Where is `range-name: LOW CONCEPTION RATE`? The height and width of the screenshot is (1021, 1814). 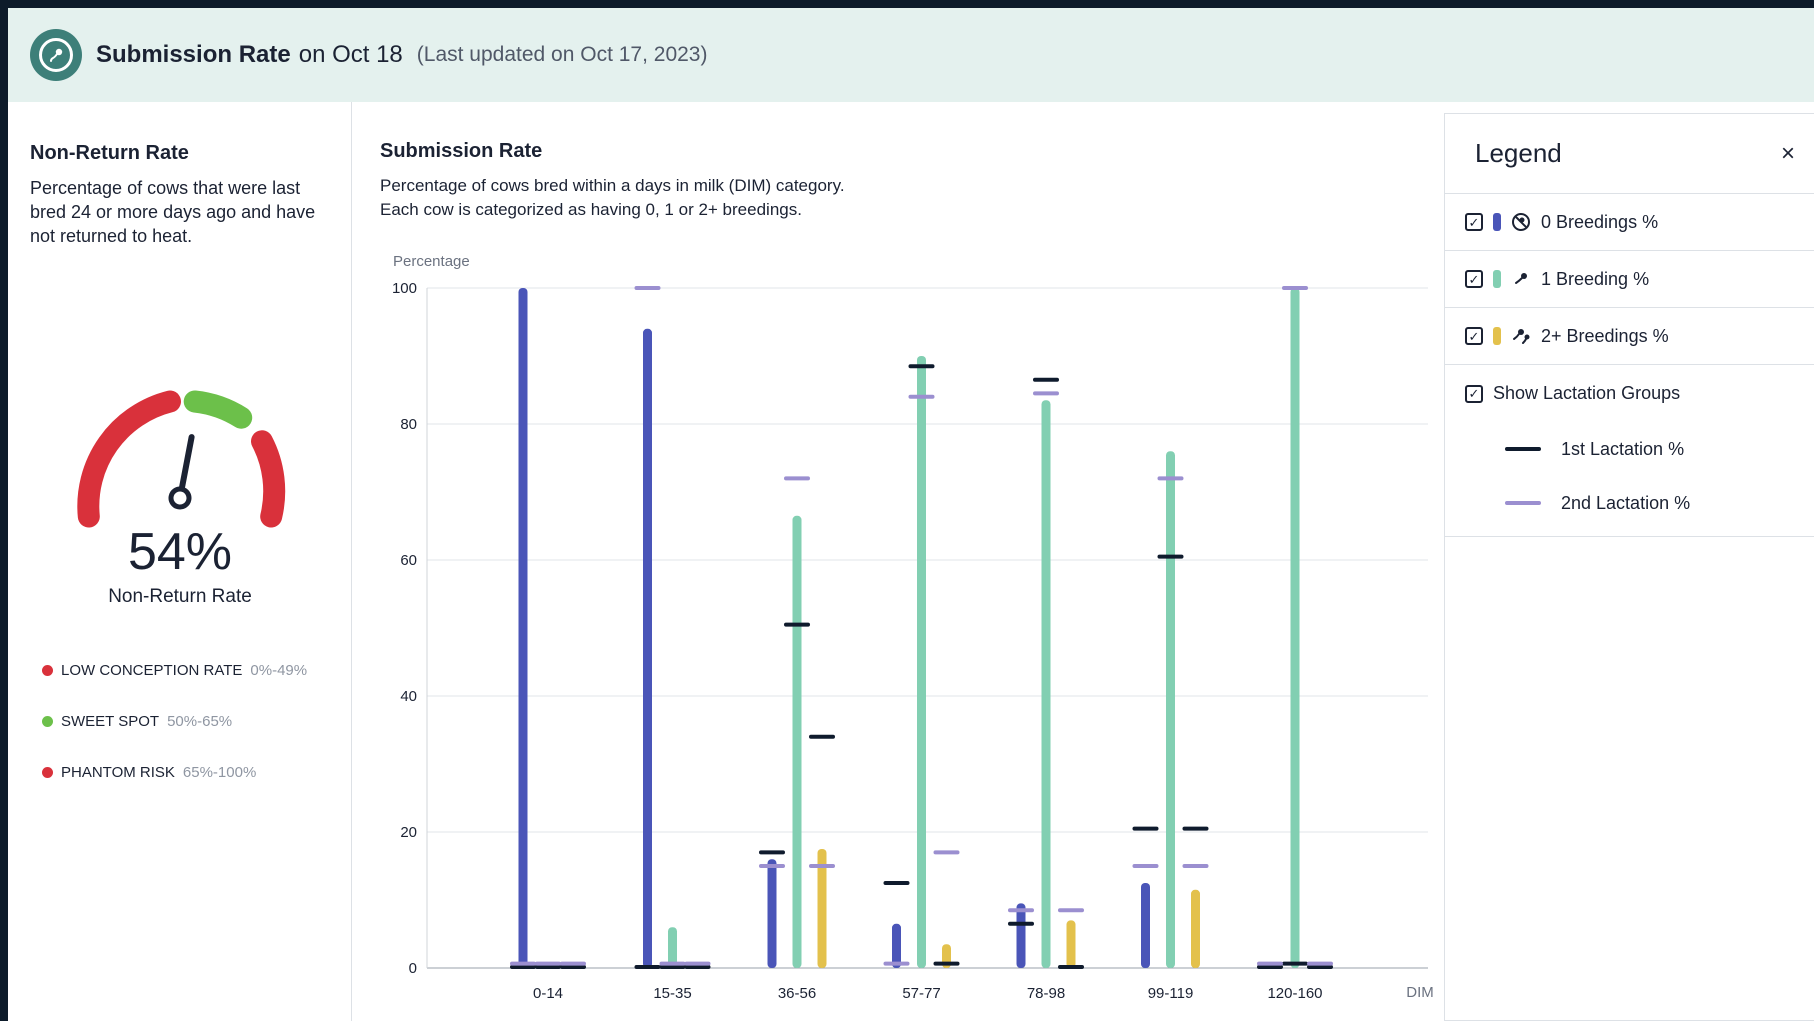 range-name: LOW CONCEPTION RATE is located at coordinates (152, 670).